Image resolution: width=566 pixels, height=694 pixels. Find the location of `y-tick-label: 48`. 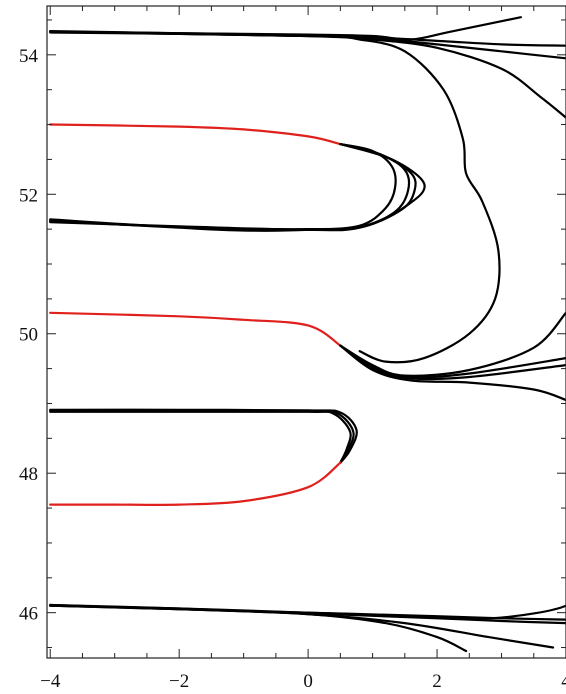

y-tick-label: 48 is located at coordinates (28, 474).